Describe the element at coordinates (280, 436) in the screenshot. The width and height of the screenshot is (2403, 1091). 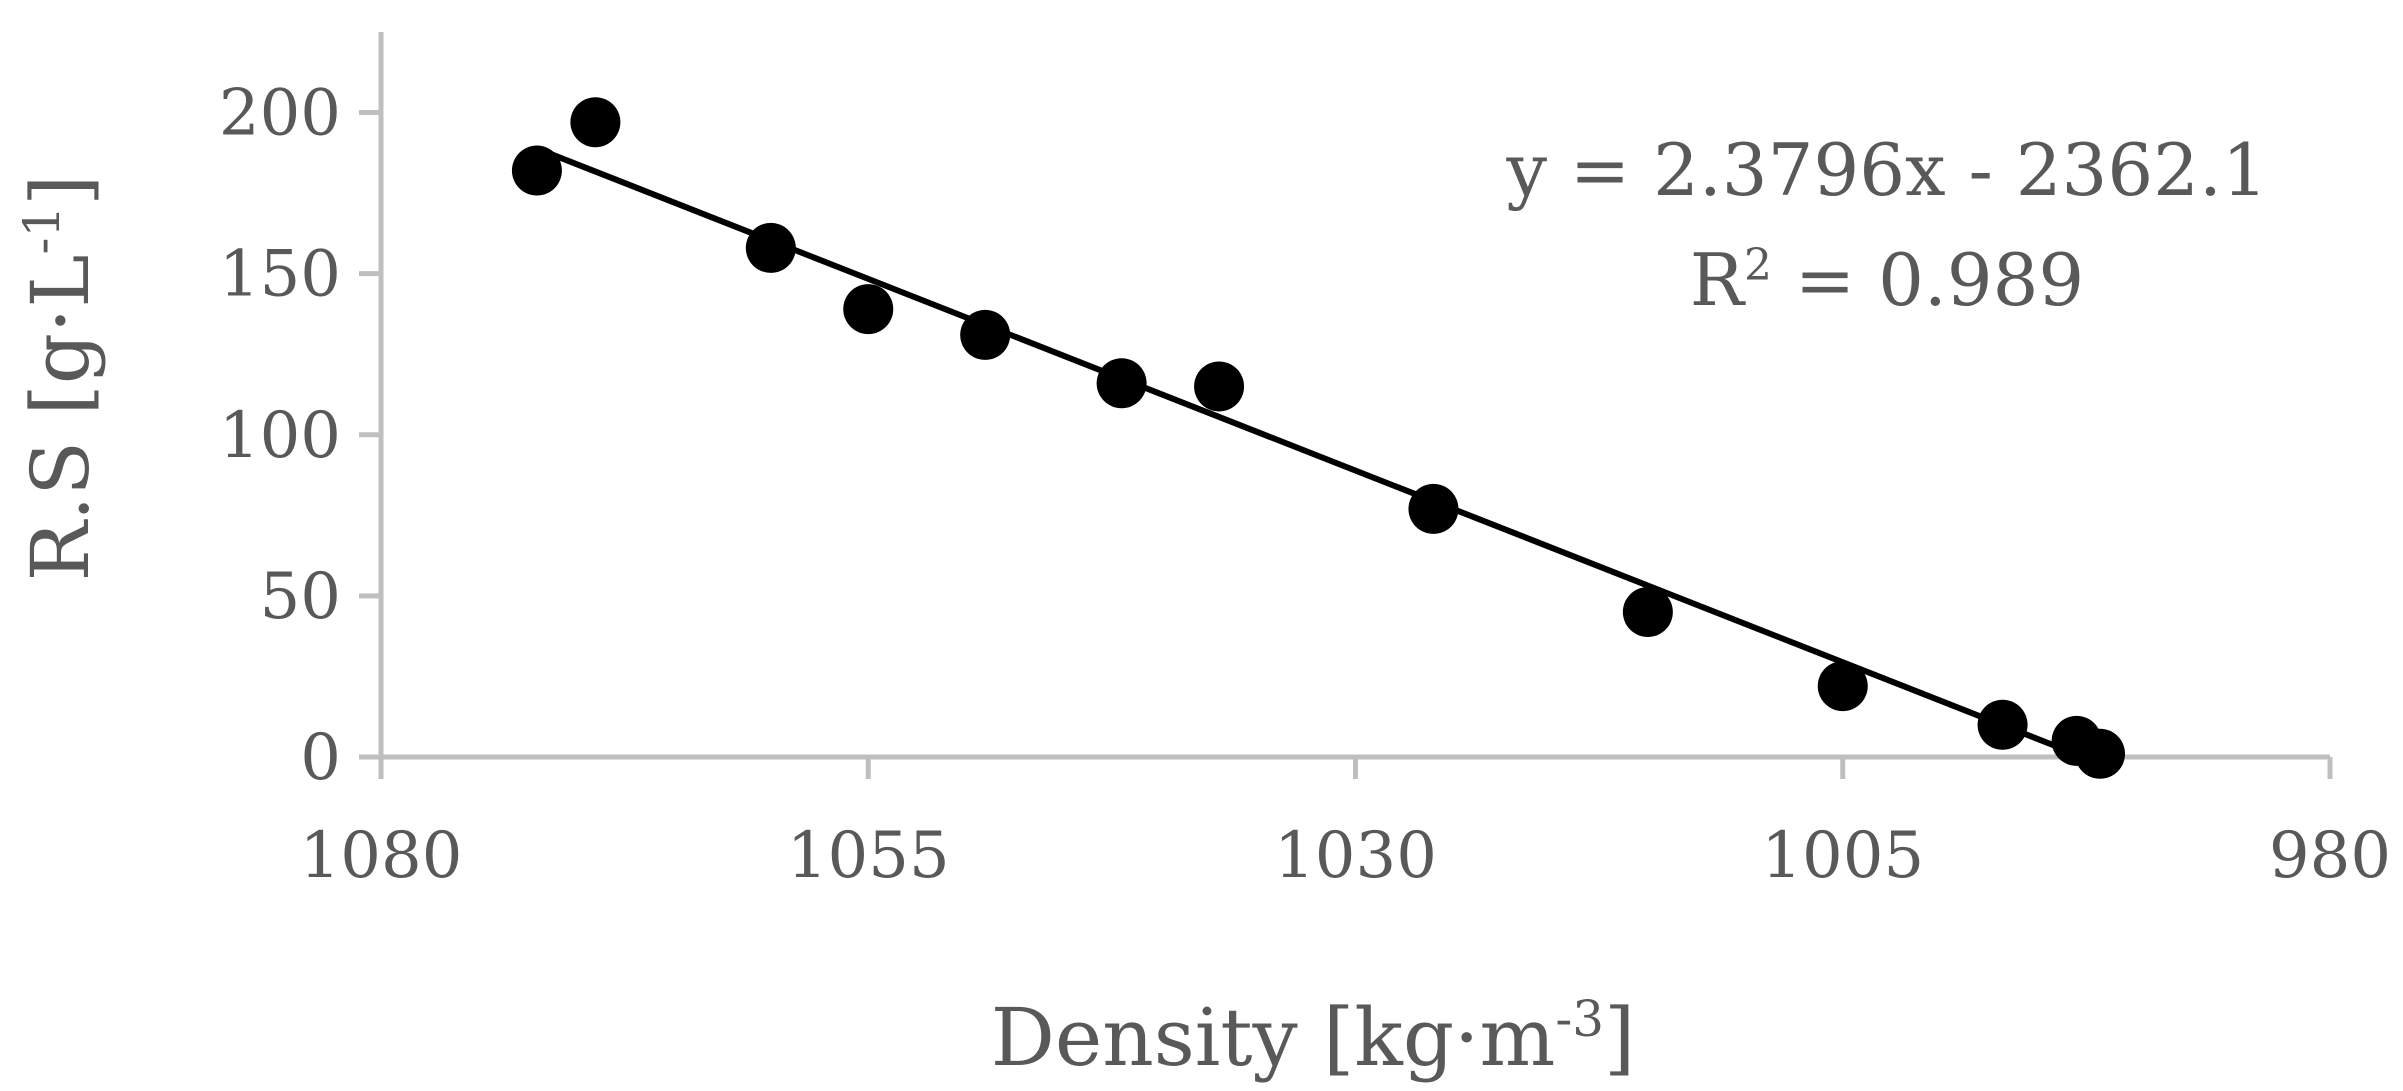
I see `y-tick-label: 100` at that location.